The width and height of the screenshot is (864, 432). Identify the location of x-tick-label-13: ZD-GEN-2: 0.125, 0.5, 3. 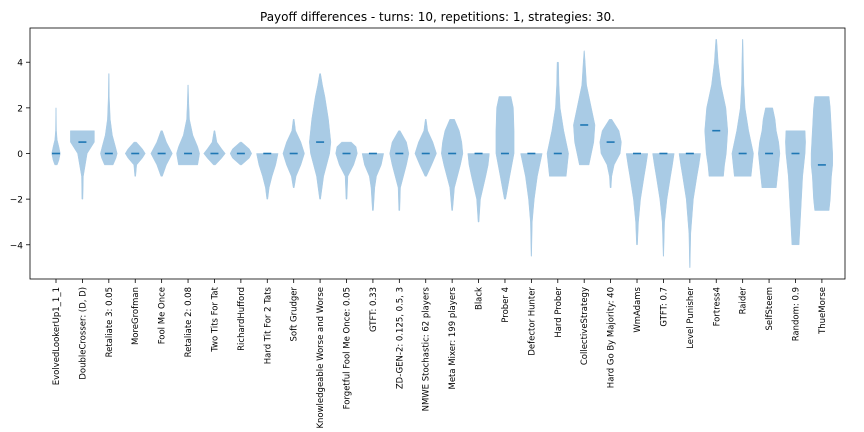
(400, 338).